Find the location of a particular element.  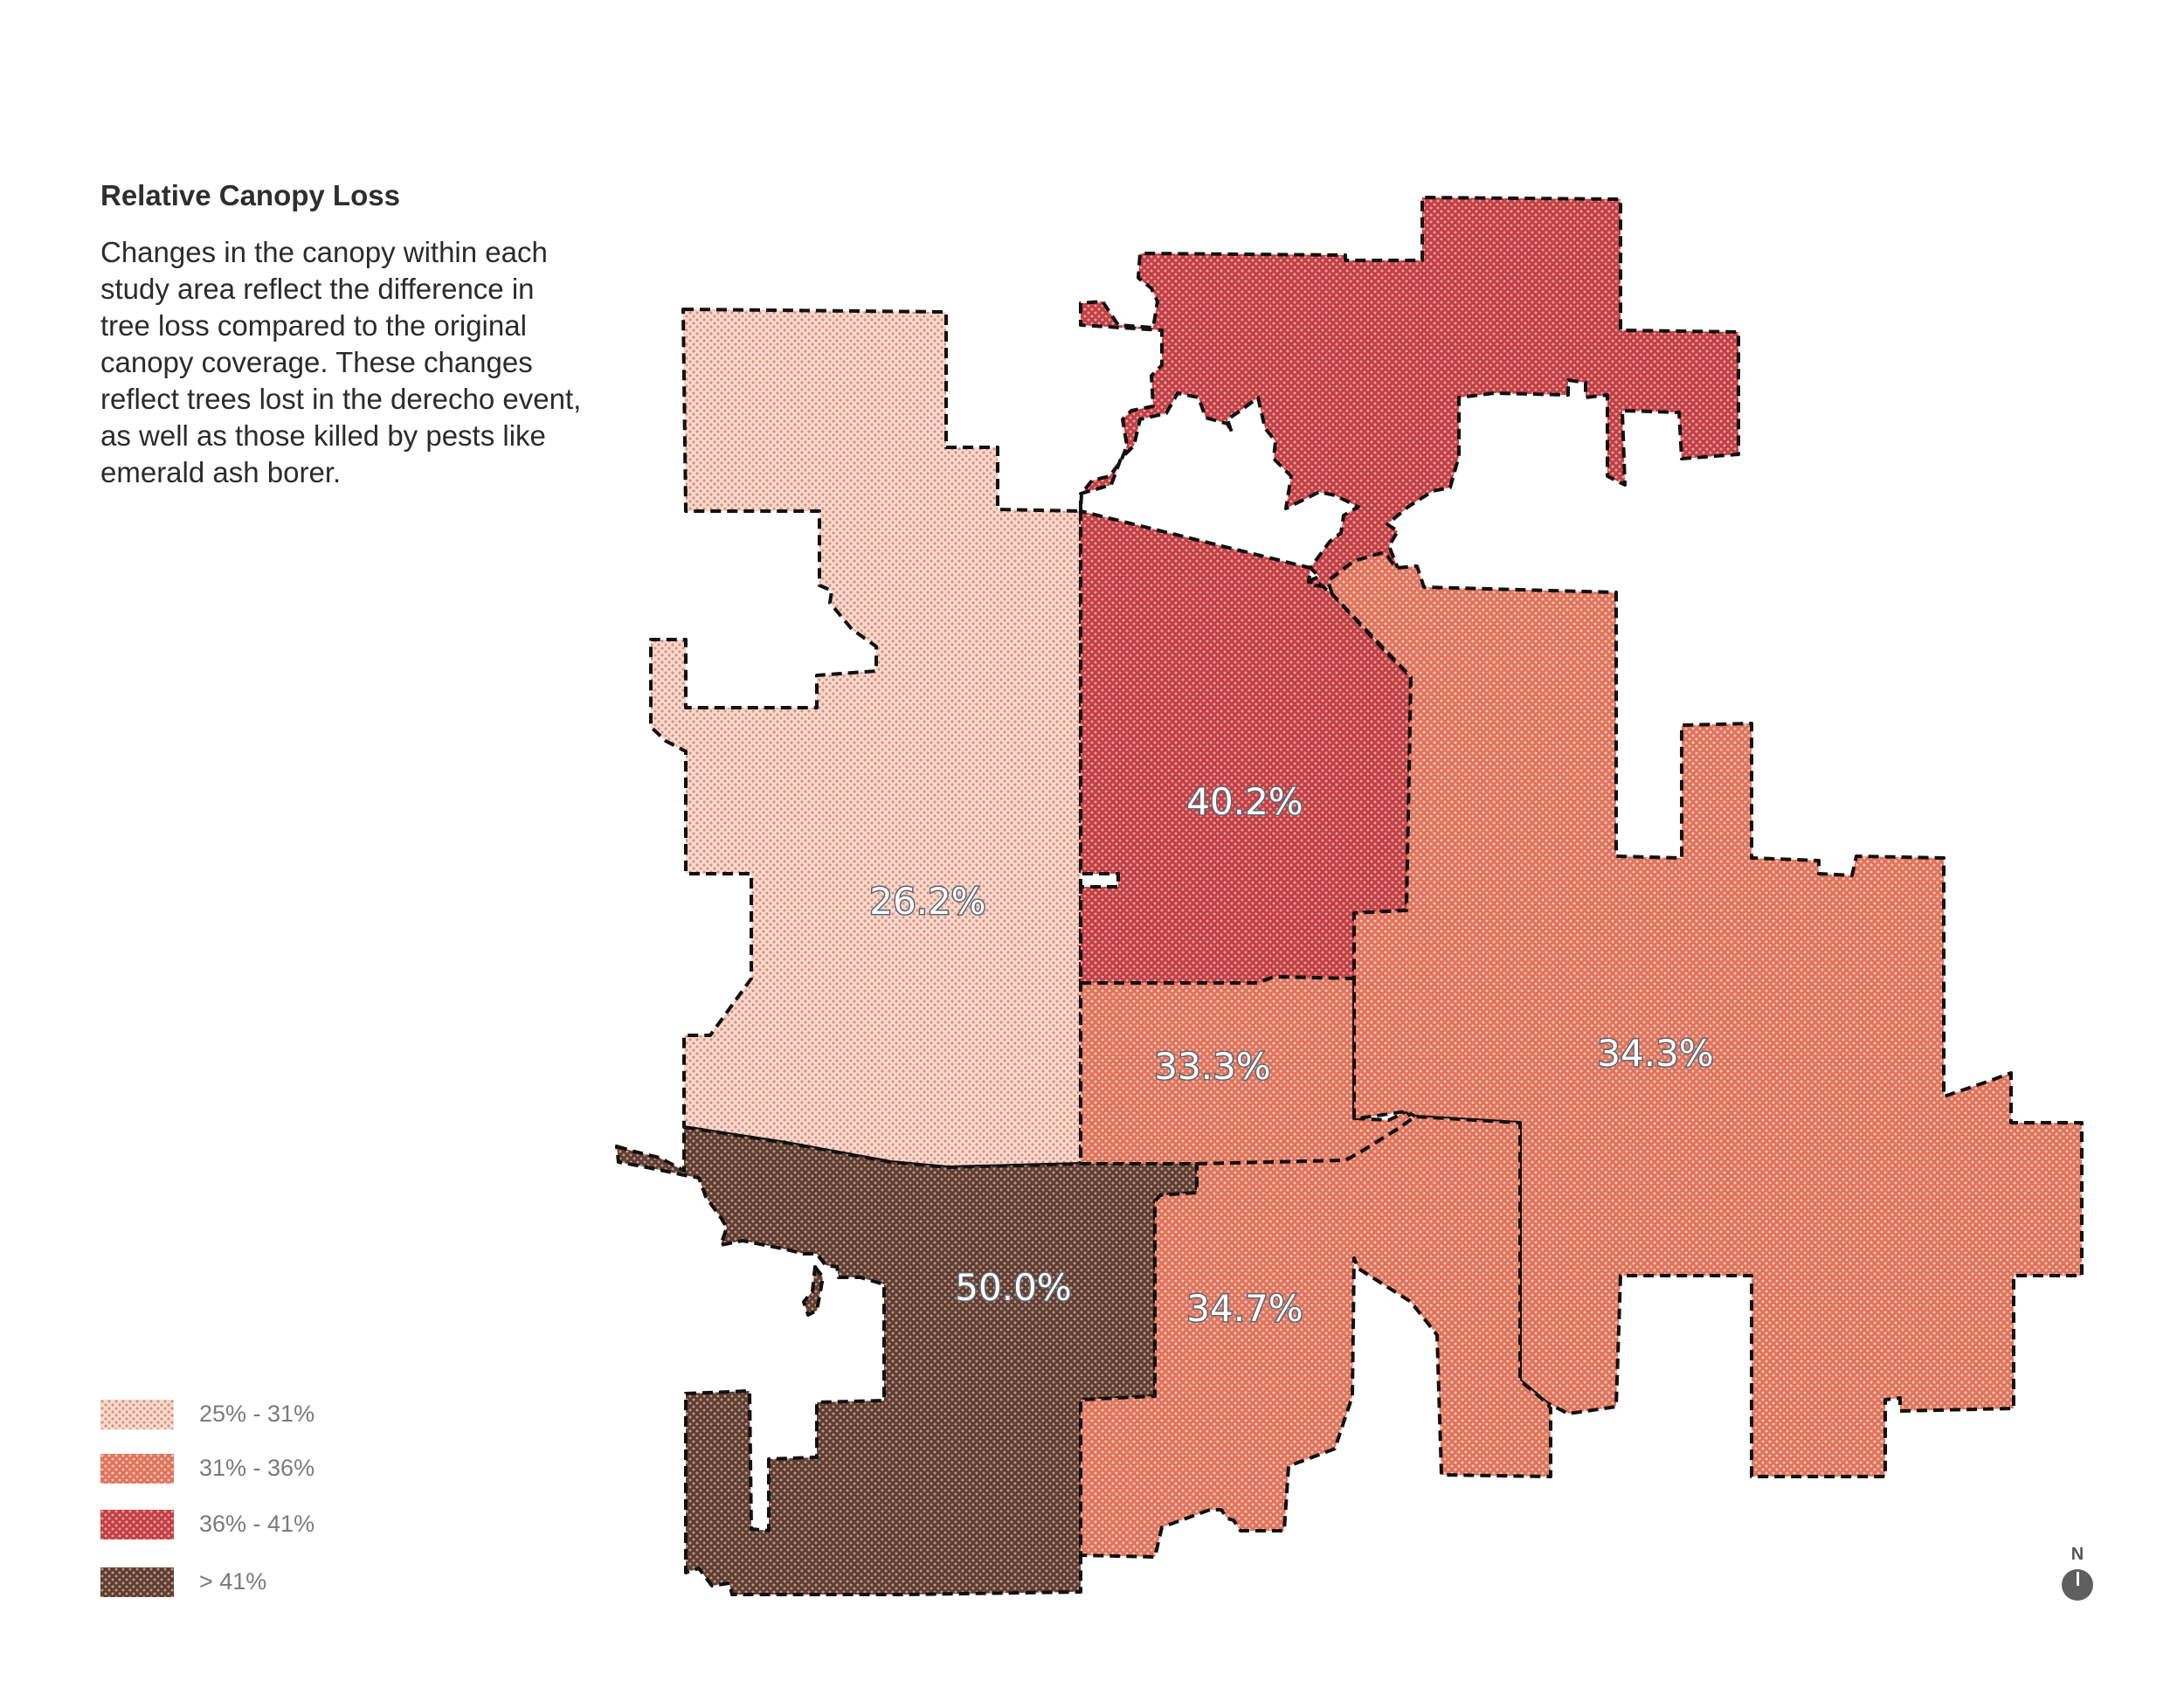

legend-item-mid: 31% - 36% is located at coordinates (275, 1469).